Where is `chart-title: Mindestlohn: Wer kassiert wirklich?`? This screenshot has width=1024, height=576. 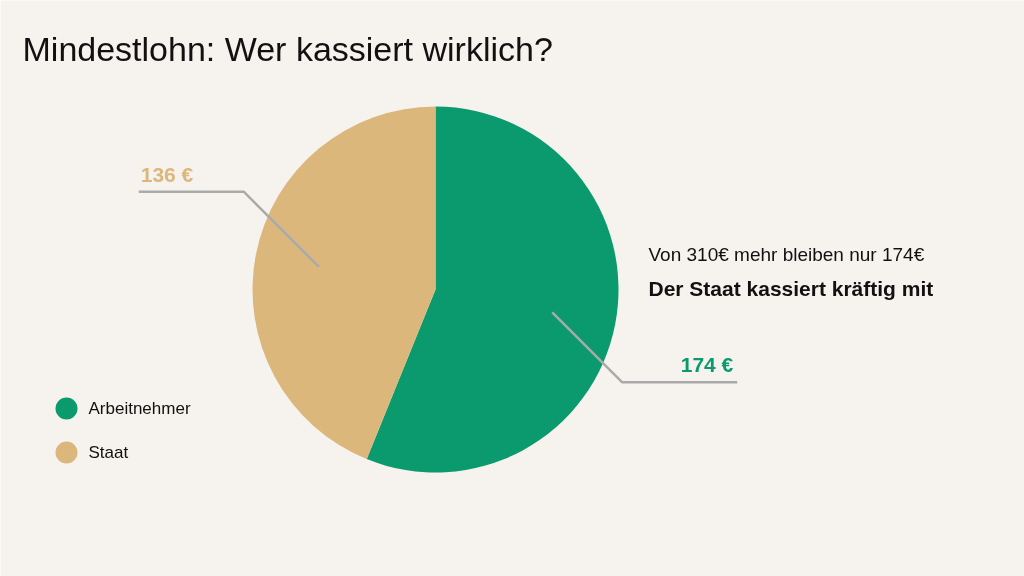 chart-title: Mindestlohn: Wer kassiert wirklich? is located at coordinates (287, 48).